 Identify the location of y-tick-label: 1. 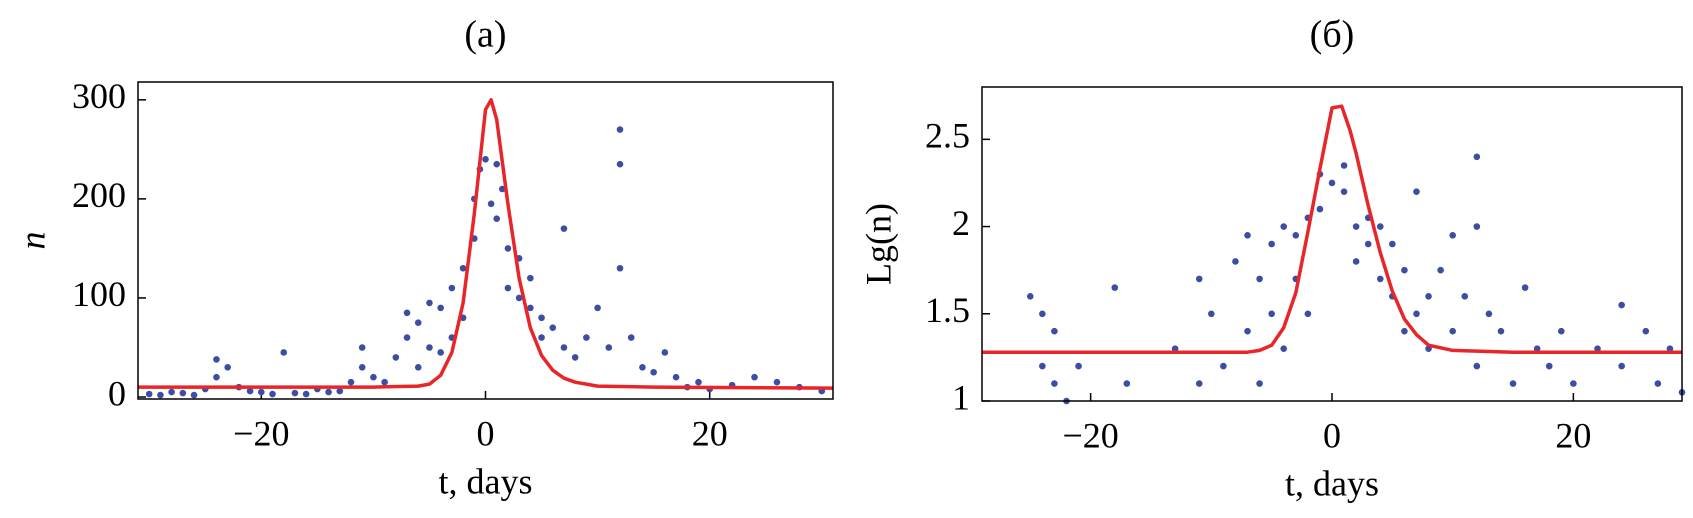
(961, 397).